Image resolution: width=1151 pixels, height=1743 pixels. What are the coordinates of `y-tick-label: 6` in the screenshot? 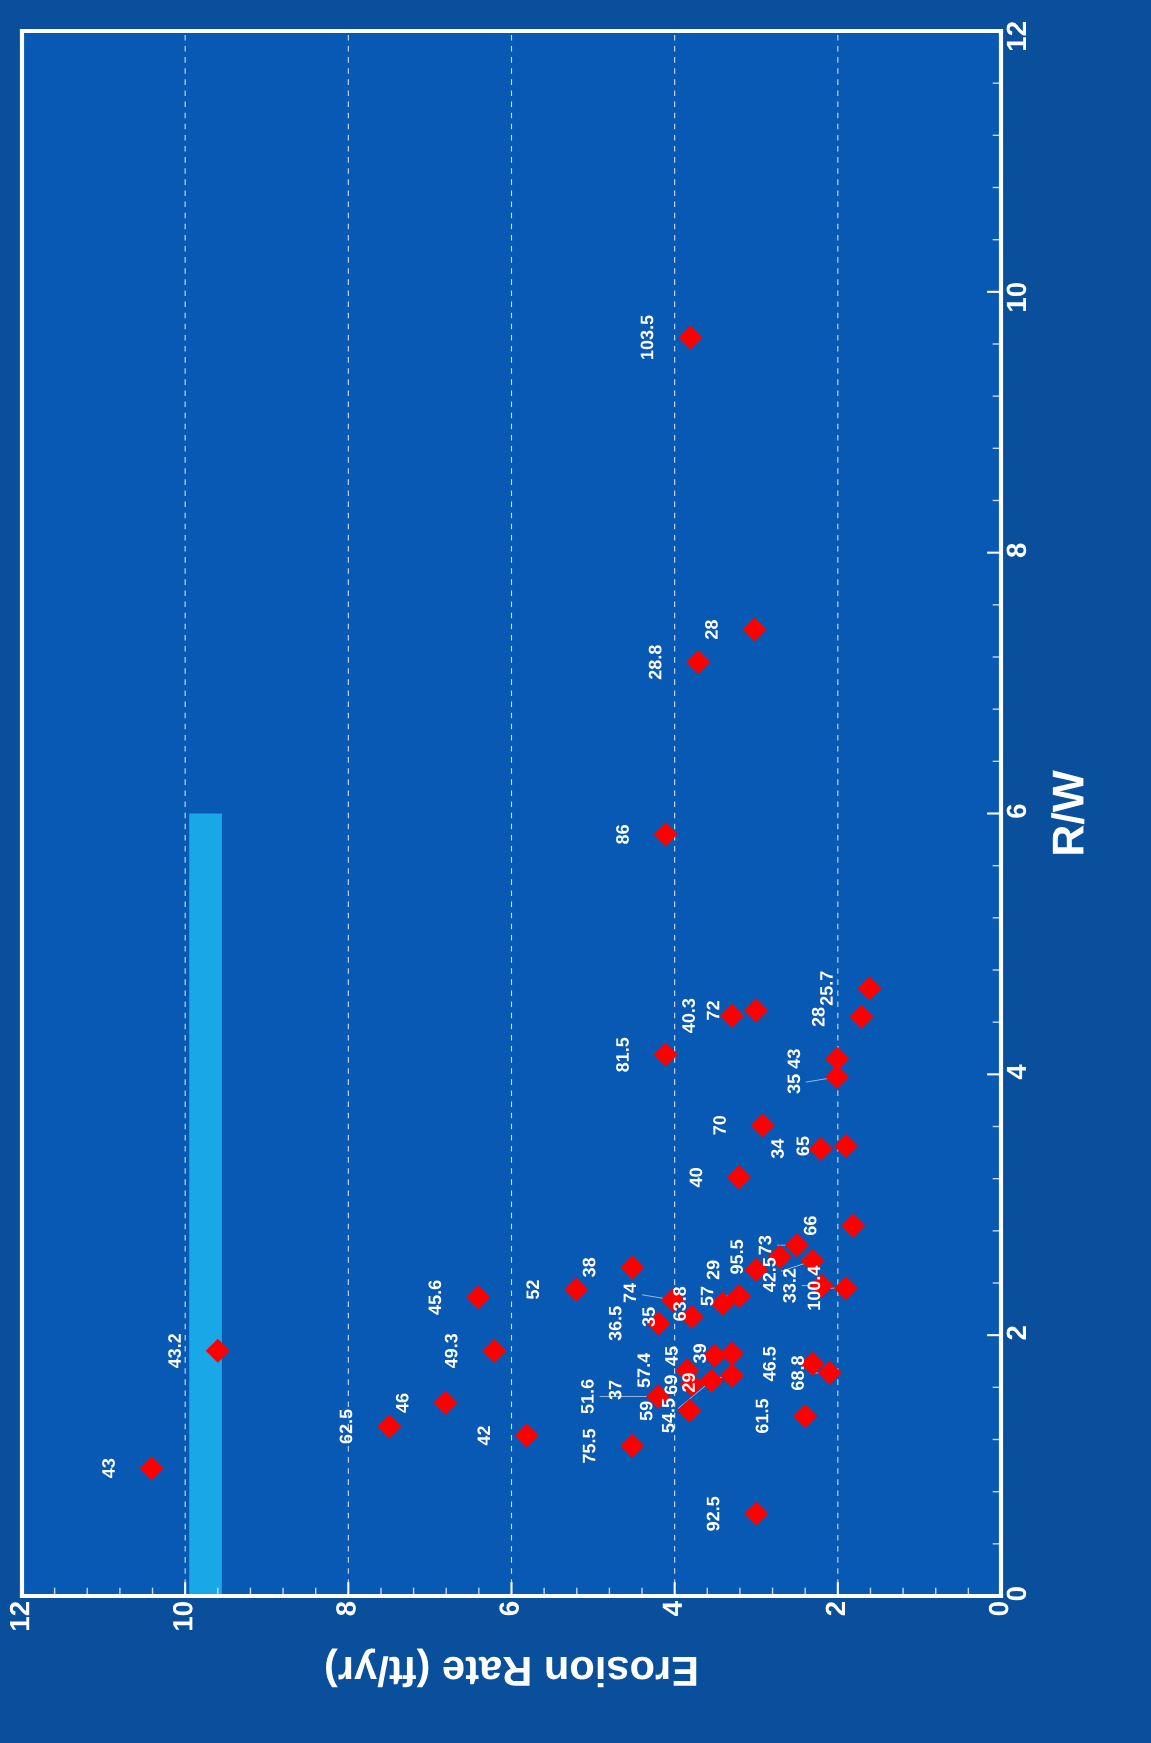 It's located at (1016, 811).